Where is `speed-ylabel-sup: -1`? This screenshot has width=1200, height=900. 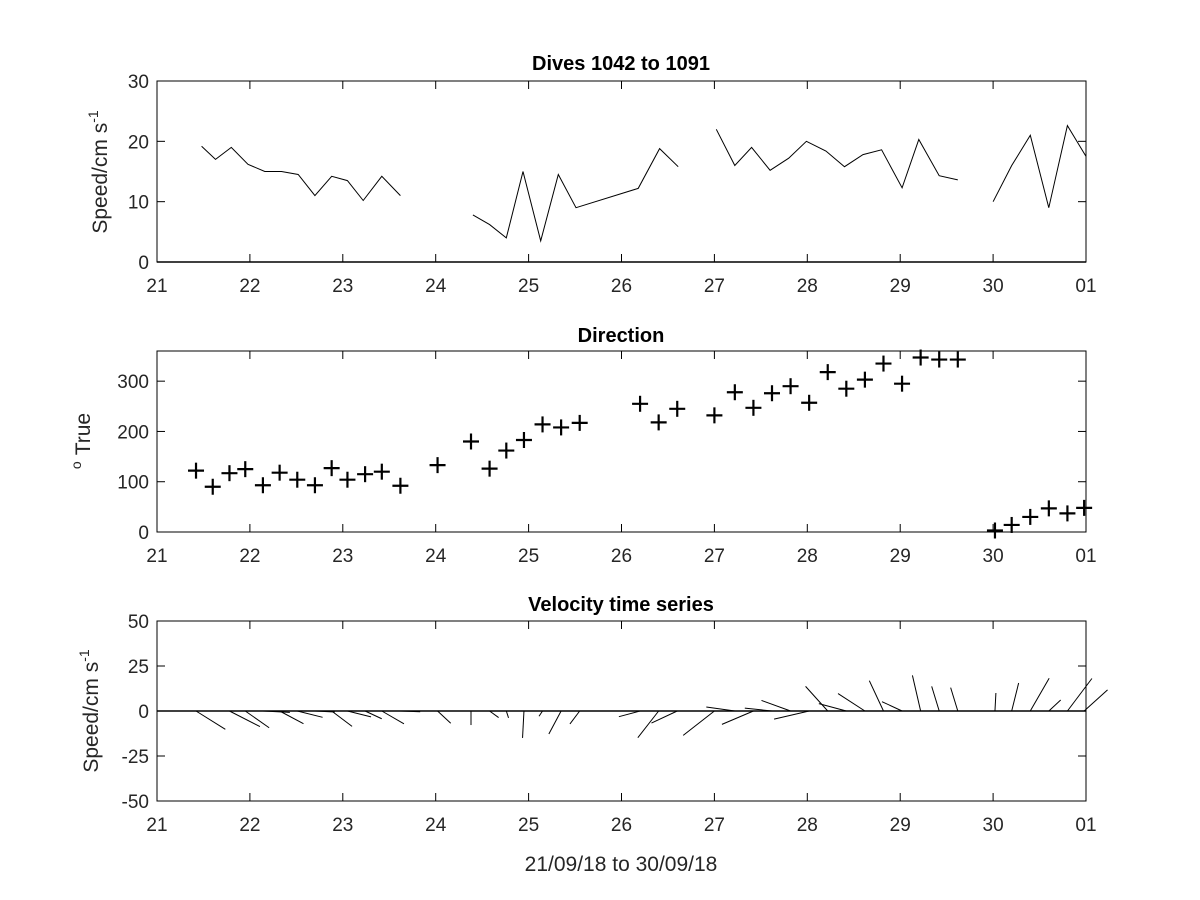
speed-ylabel-sup: -1 is located at coordinates (93, 116).